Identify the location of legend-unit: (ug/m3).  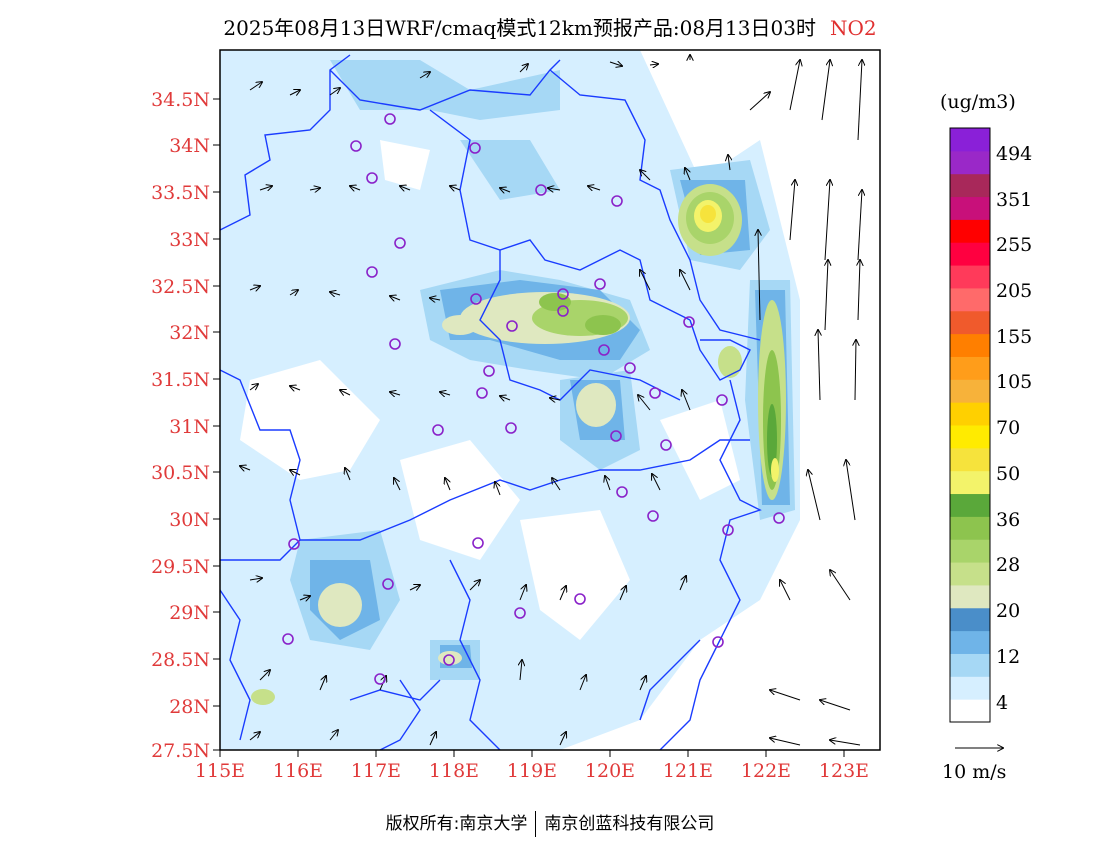
(978, 102).